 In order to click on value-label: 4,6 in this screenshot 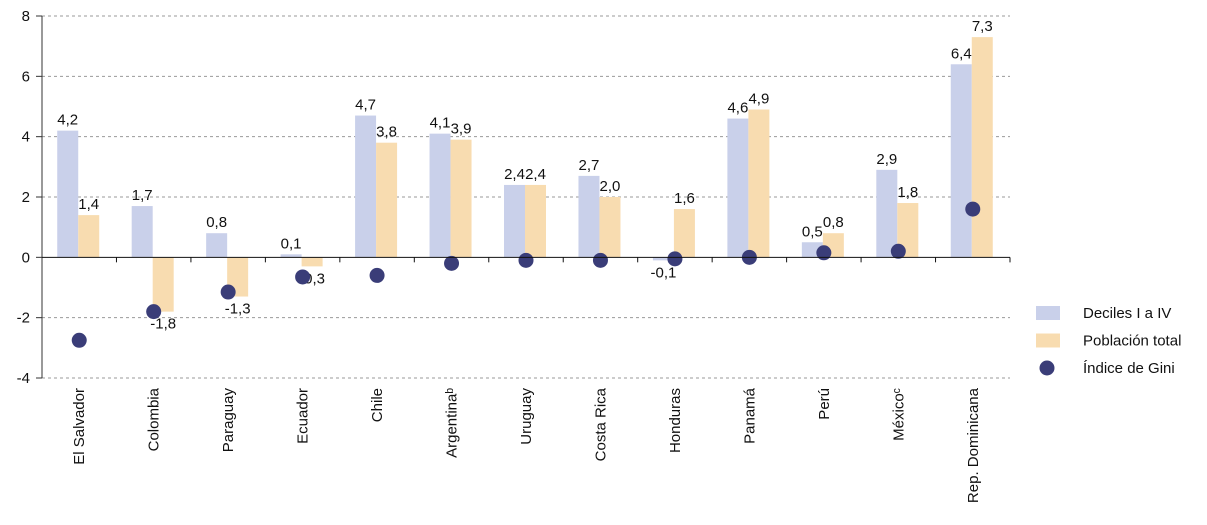, I will do `click(737, 108)`.